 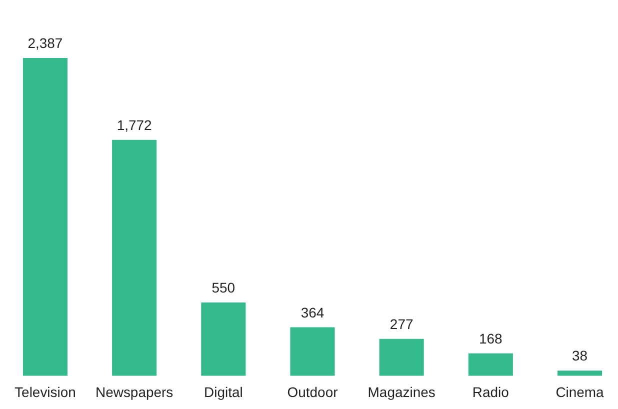 What do you see at coordinates (224, 288) in the screenshot?
I see `data-label: 550` at bounding box center [224, 288].